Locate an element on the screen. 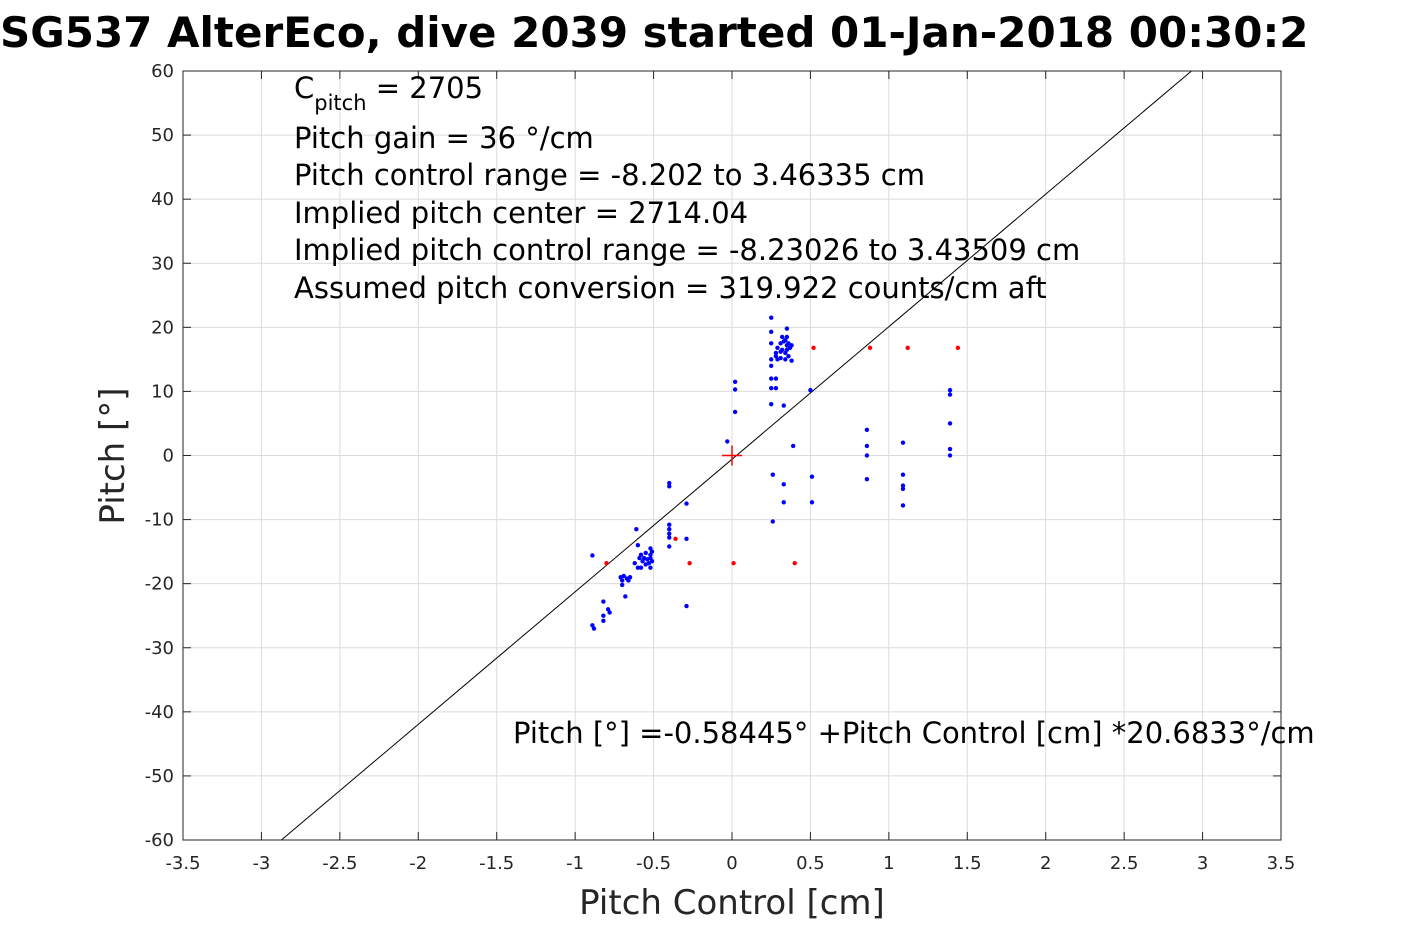  commanded-points is located at coordinates (782, 455).